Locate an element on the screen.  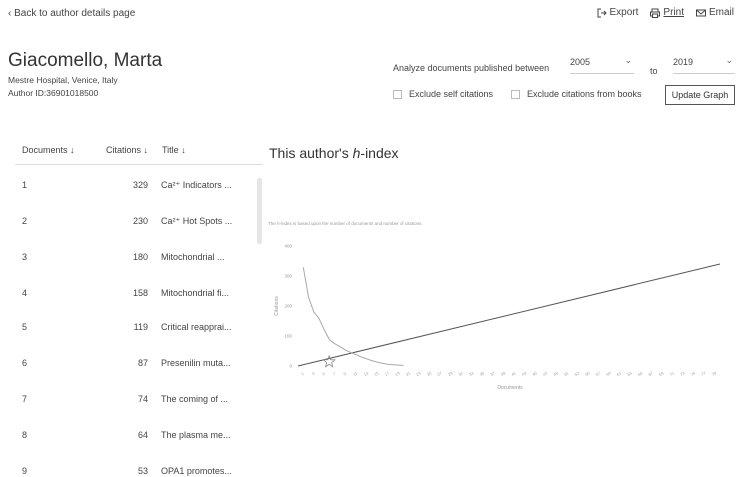
x-tick-label: 43 is located at coordinates (524, 373).